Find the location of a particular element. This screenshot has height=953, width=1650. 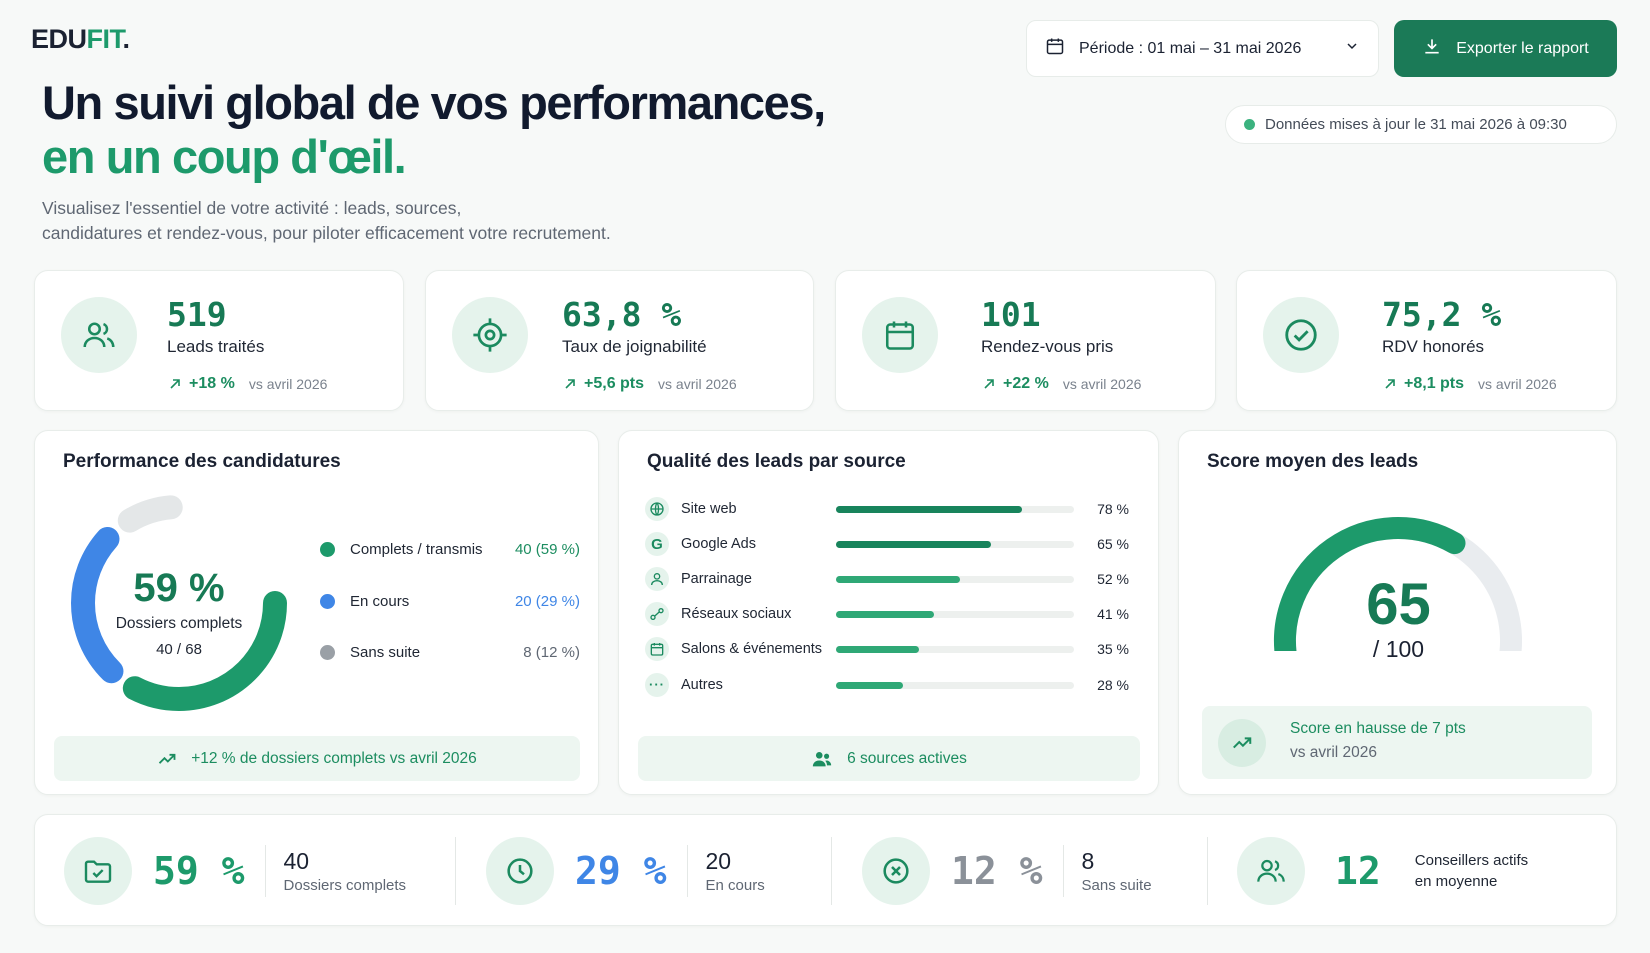

source-row: Réseaux sociaux 41 % is located at coordinates (887, 614).